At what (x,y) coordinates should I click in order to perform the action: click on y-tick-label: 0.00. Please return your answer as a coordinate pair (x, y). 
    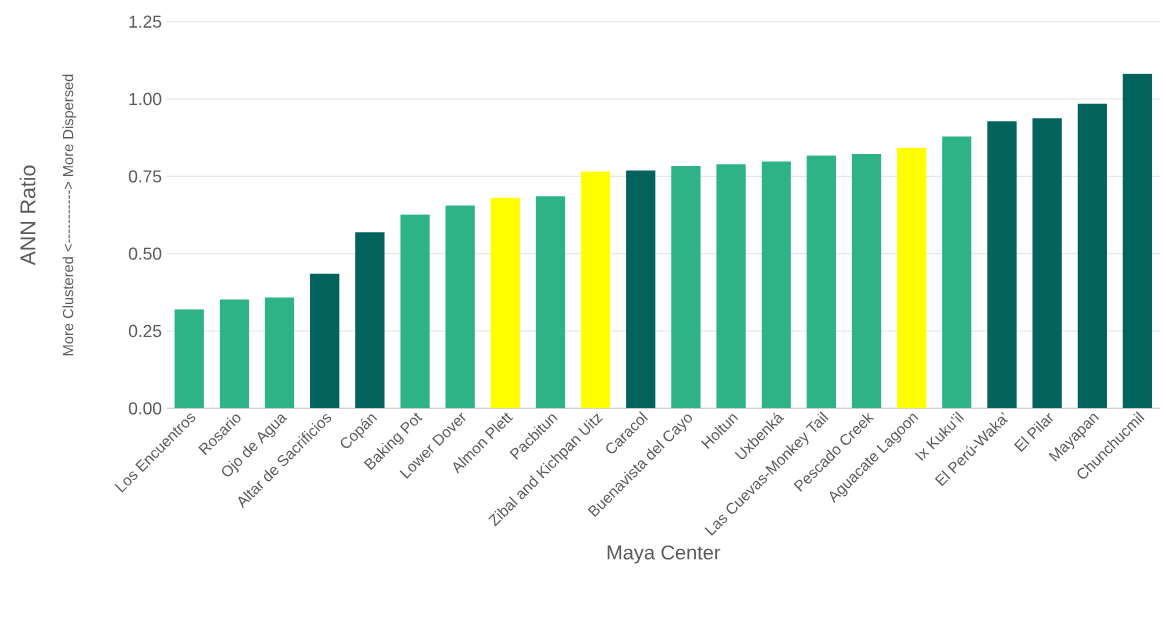
    Looking at the image, I should click on (145, 408).